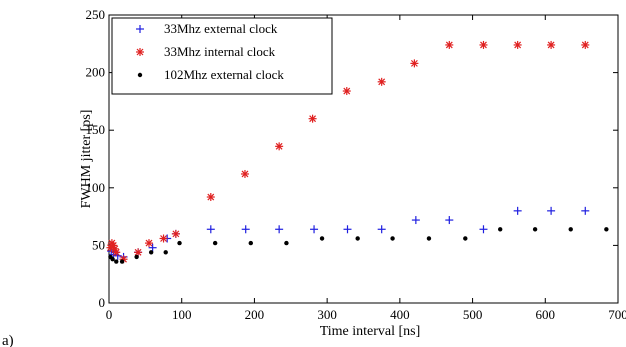 The width and height of the screenshot is (626, 347). What do you see at coordinates (327, 314) in the screenshot?
I see `x-tick-label: 300` at bounding box center [327, 314].